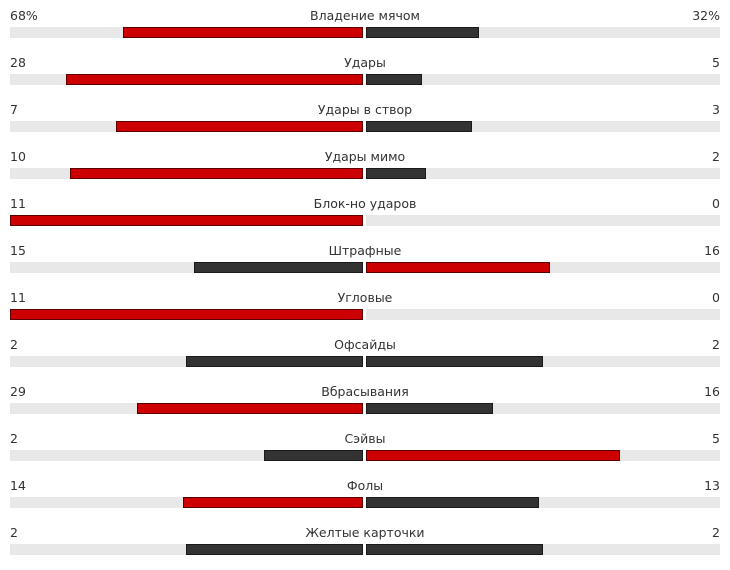 The width and height of the screenshot is (730, 570). What do you see at coordinates (365, 121) in the screenshot?
I see `stat-row-shots-on-target: 7 Удары в створ 3` at bounding box center [365, 121].